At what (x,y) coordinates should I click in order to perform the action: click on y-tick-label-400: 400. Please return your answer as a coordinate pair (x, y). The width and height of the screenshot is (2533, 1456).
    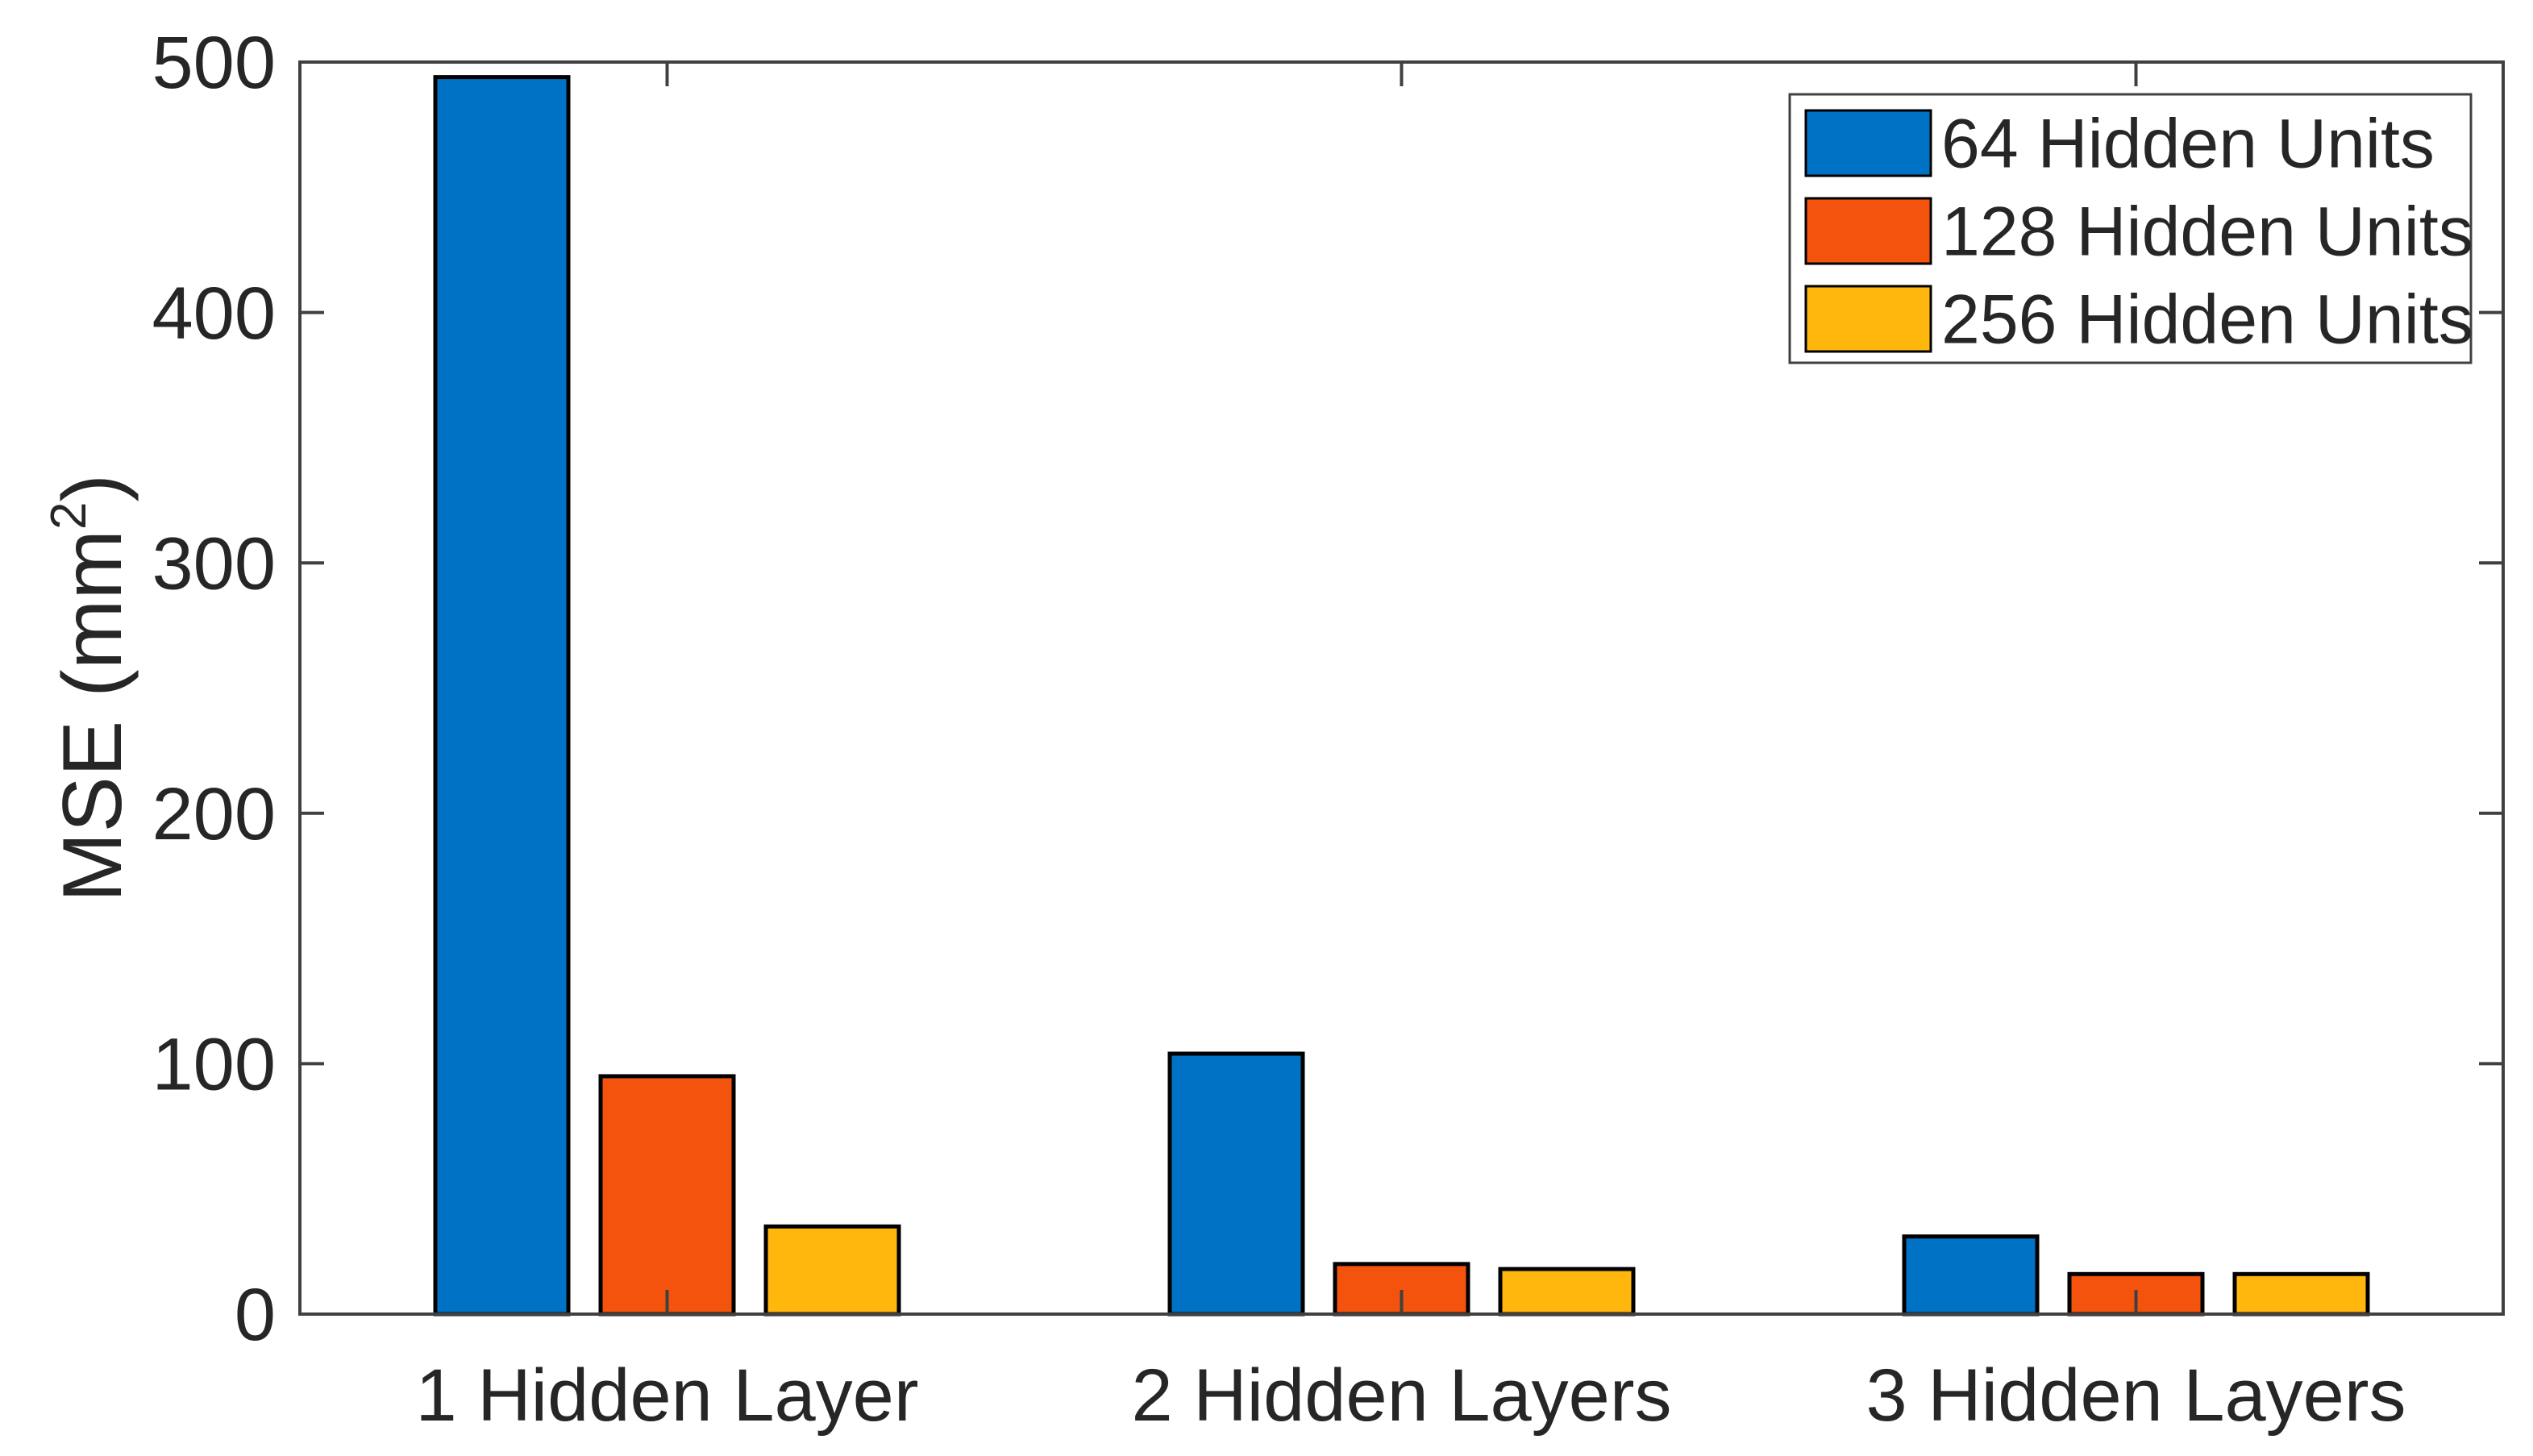
    Looking at the image, I should click on (214, 313).